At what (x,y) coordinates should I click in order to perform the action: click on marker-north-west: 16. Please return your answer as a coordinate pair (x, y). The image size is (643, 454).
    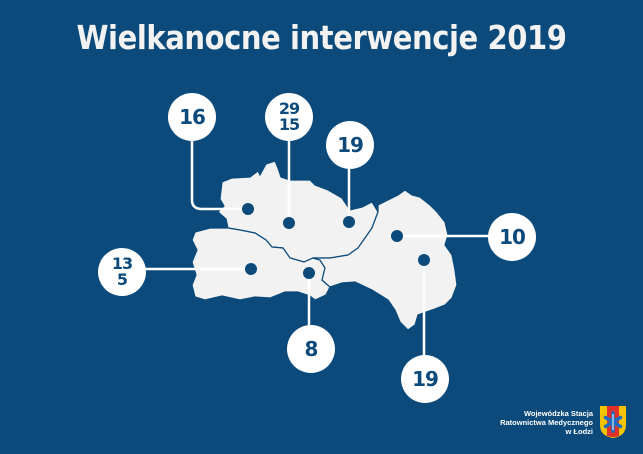
    Looking at the image, I should click on (192, 117).